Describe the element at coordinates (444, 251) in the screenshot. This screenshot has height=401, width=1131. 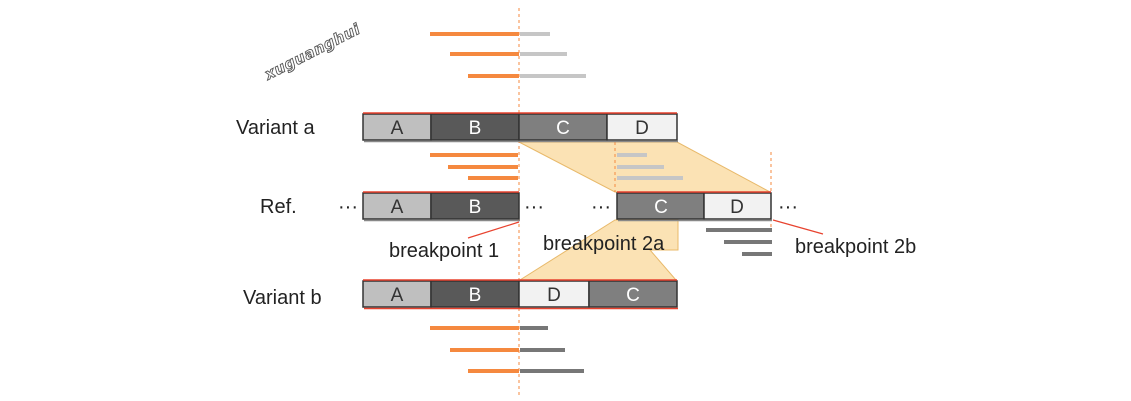
I see `breakpoint-1-label: breakpoint 1` at that location.